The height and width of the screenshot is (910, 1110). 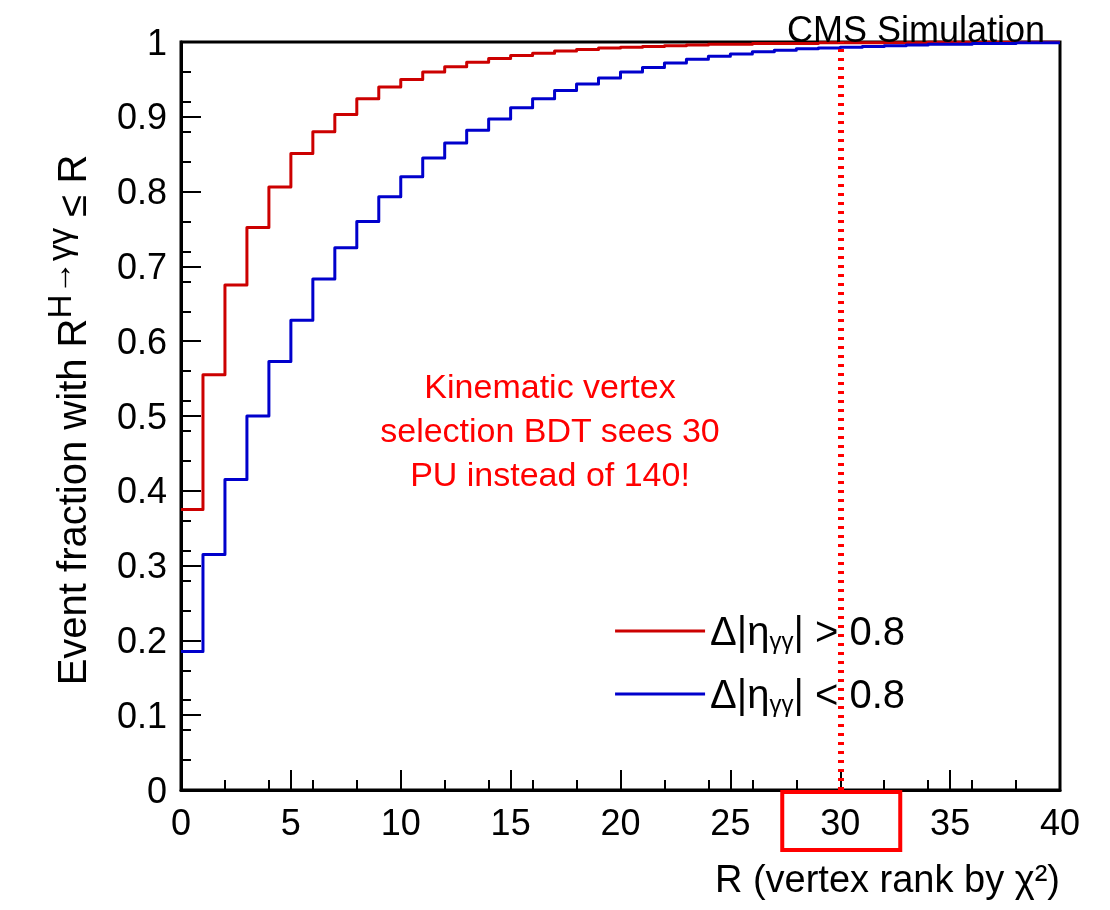 What do you see at coordinates (156, 42) in the screenshot?
I see `y-tick-label: 1` at bounding box center [156, 42].